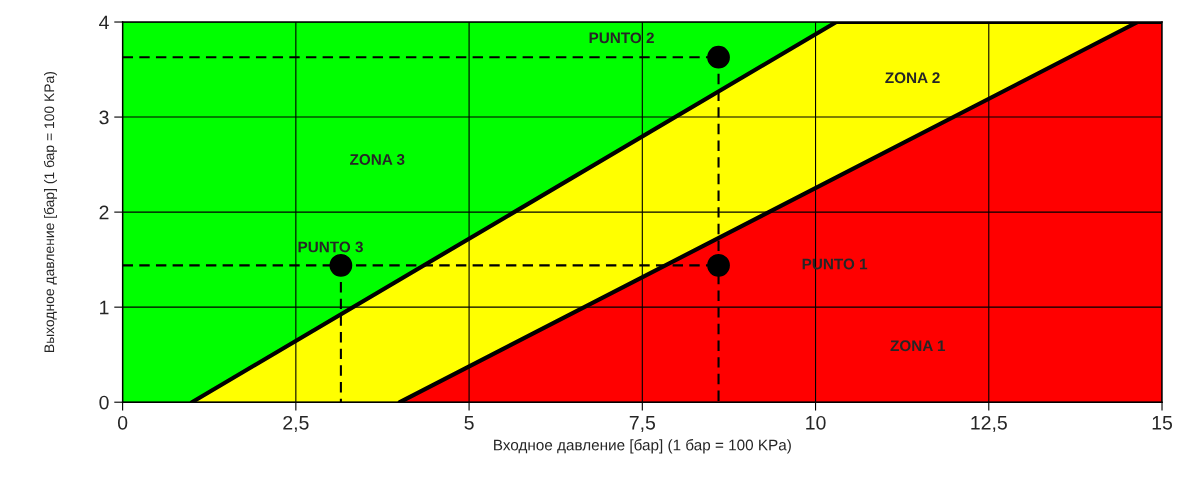 The height and width of the screenshot is (484, 1179). What do you see at coordinates (642, 424) in the screenshot?
I see `x-tick-label: 7,5` at bounding box center [642, 424].